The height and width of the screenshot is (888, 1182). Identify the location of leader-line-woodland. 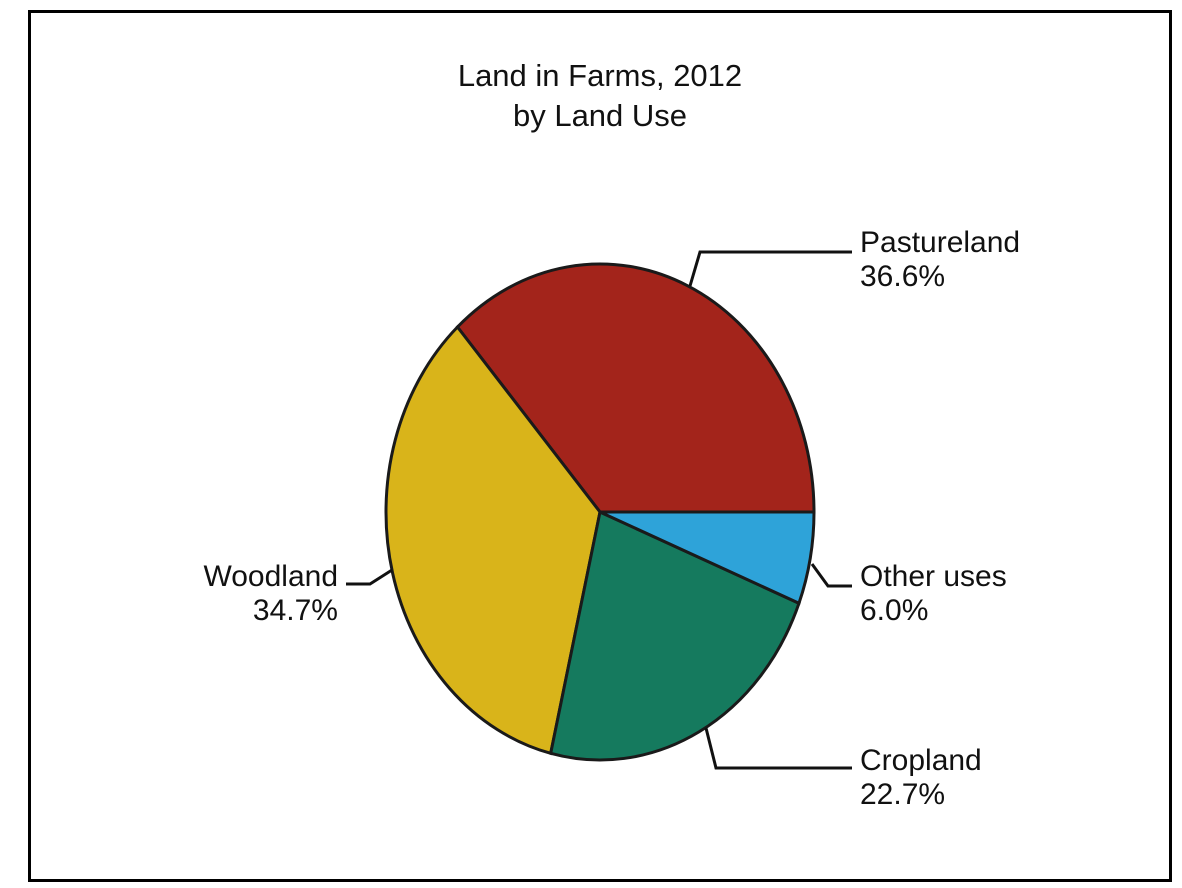
(369, 577).